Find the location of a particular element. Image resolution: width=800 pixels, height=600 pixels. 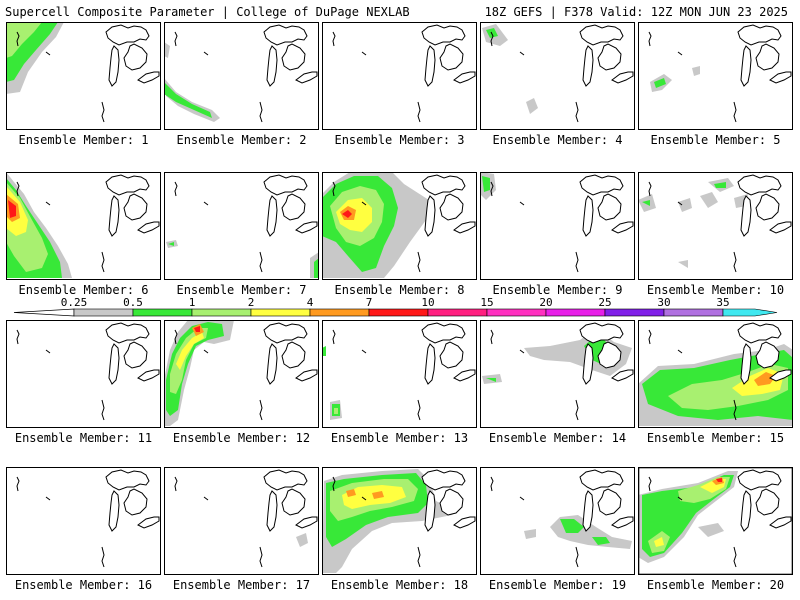

ensemble-member-panel: Ensemble Member: 1 is located at coordinates (83, 84).